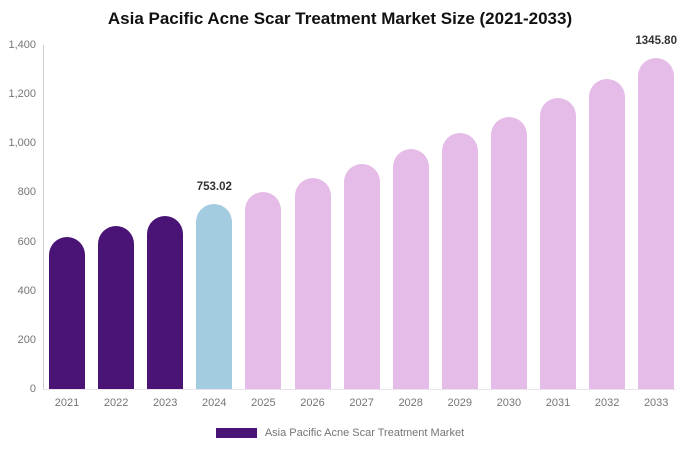  Describe the element at coordinates (460, 403) in the screenshot. I see `x-tick-label-2029: 2029` at that location.